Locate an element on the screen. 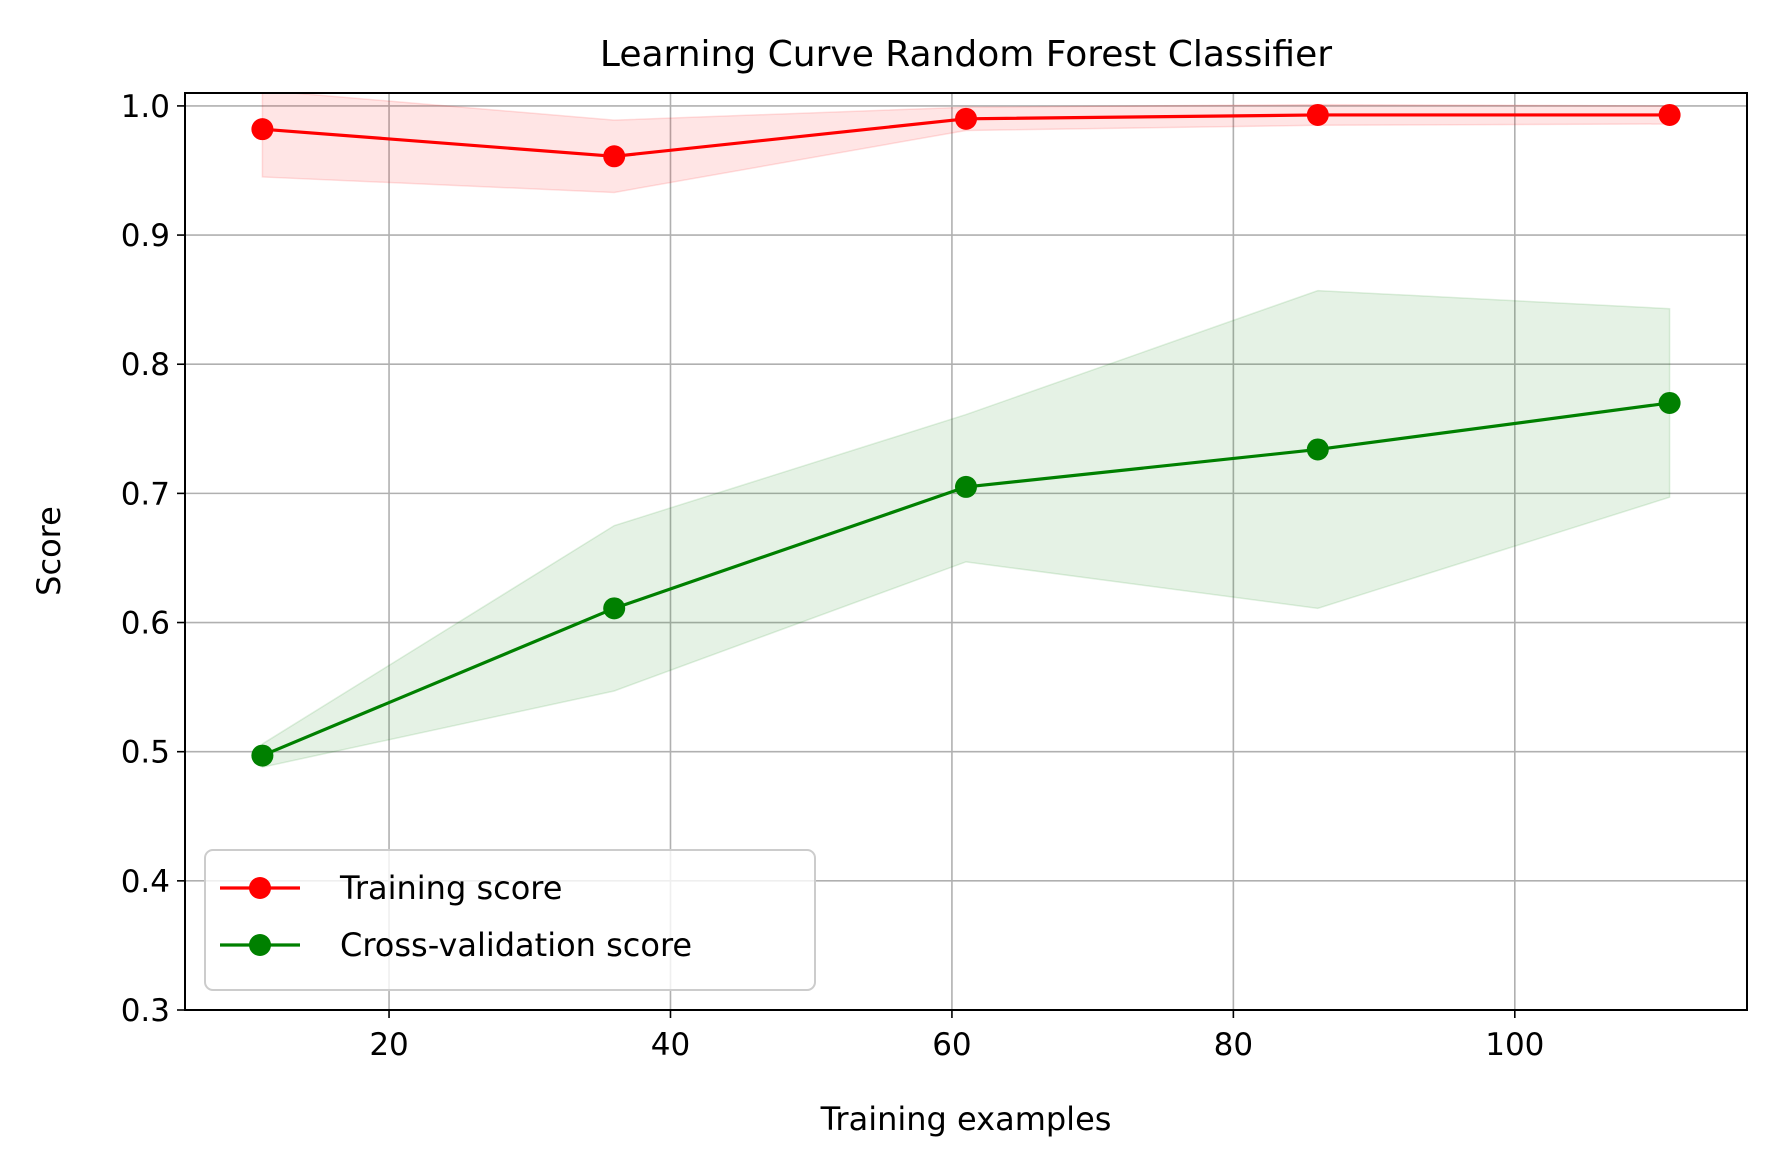 This screenshot has width=1770, height=1166. x-tick-label: 20 is located at coordinates (388, 1045).